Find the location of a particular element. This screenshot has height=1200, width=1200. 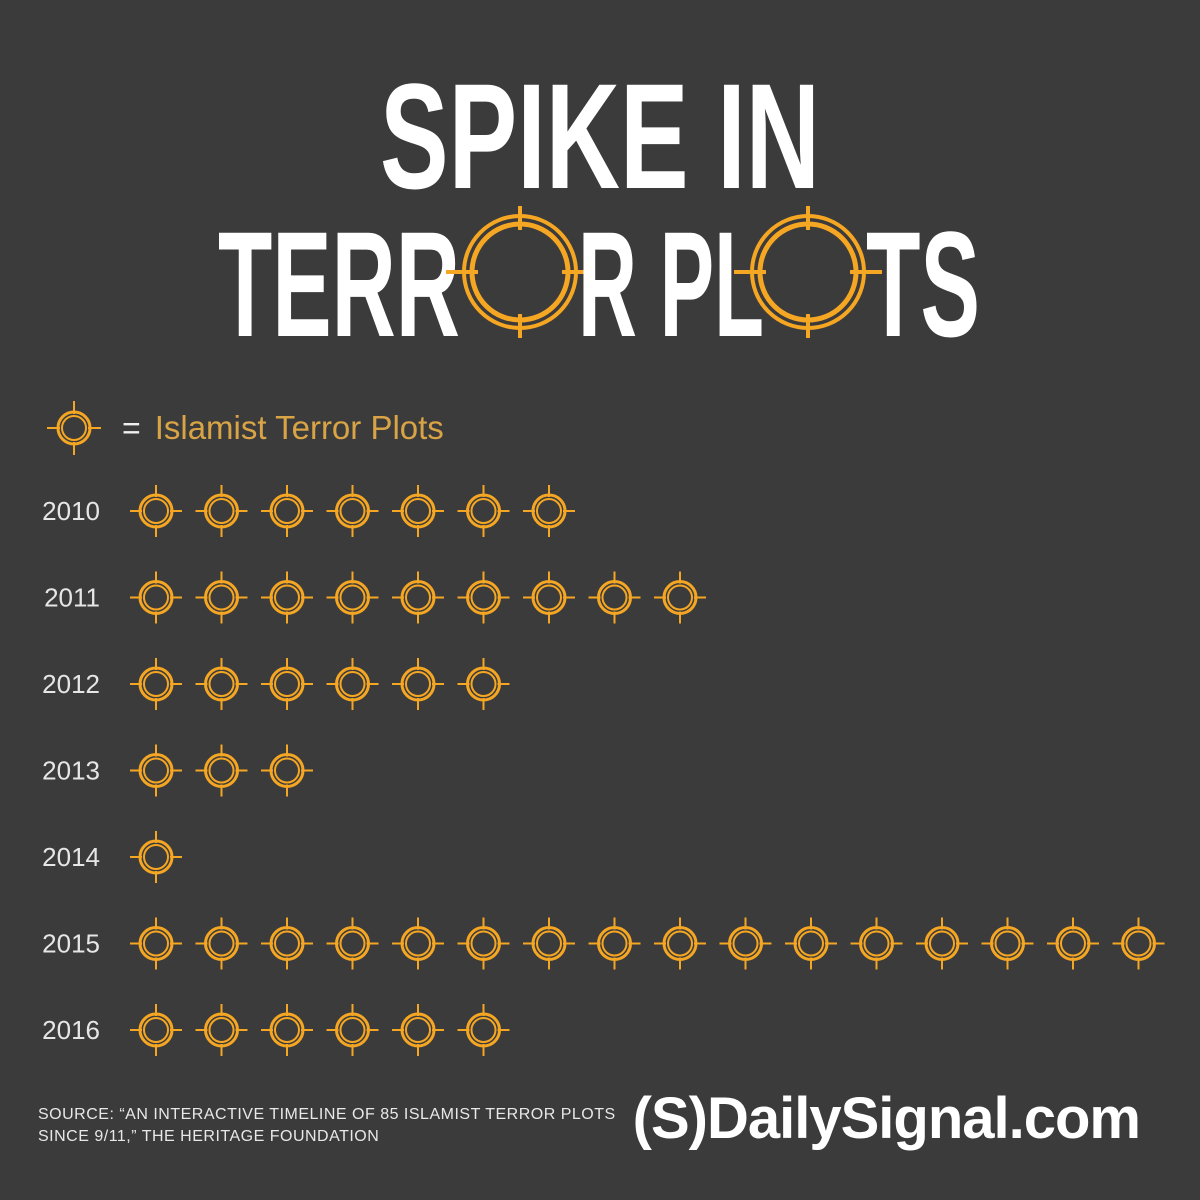

legend-equals: = is located at coordinates (131, 427).